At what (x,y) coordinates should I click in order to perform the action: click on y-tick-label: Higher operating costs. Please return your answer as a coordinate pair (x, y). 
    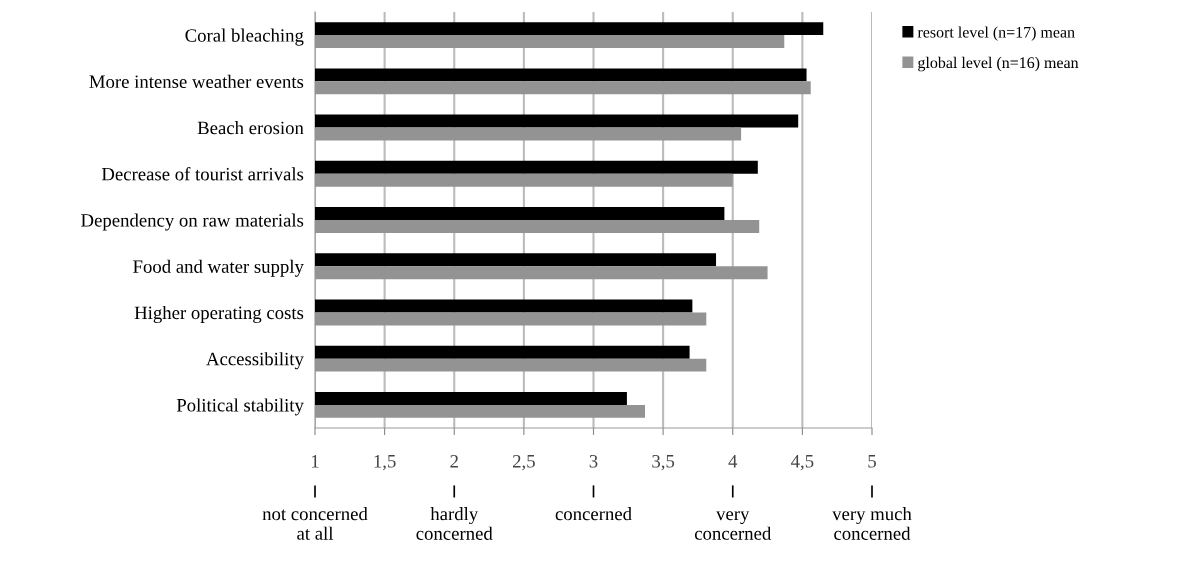
    Looking at the image, I should click on (219, 314).